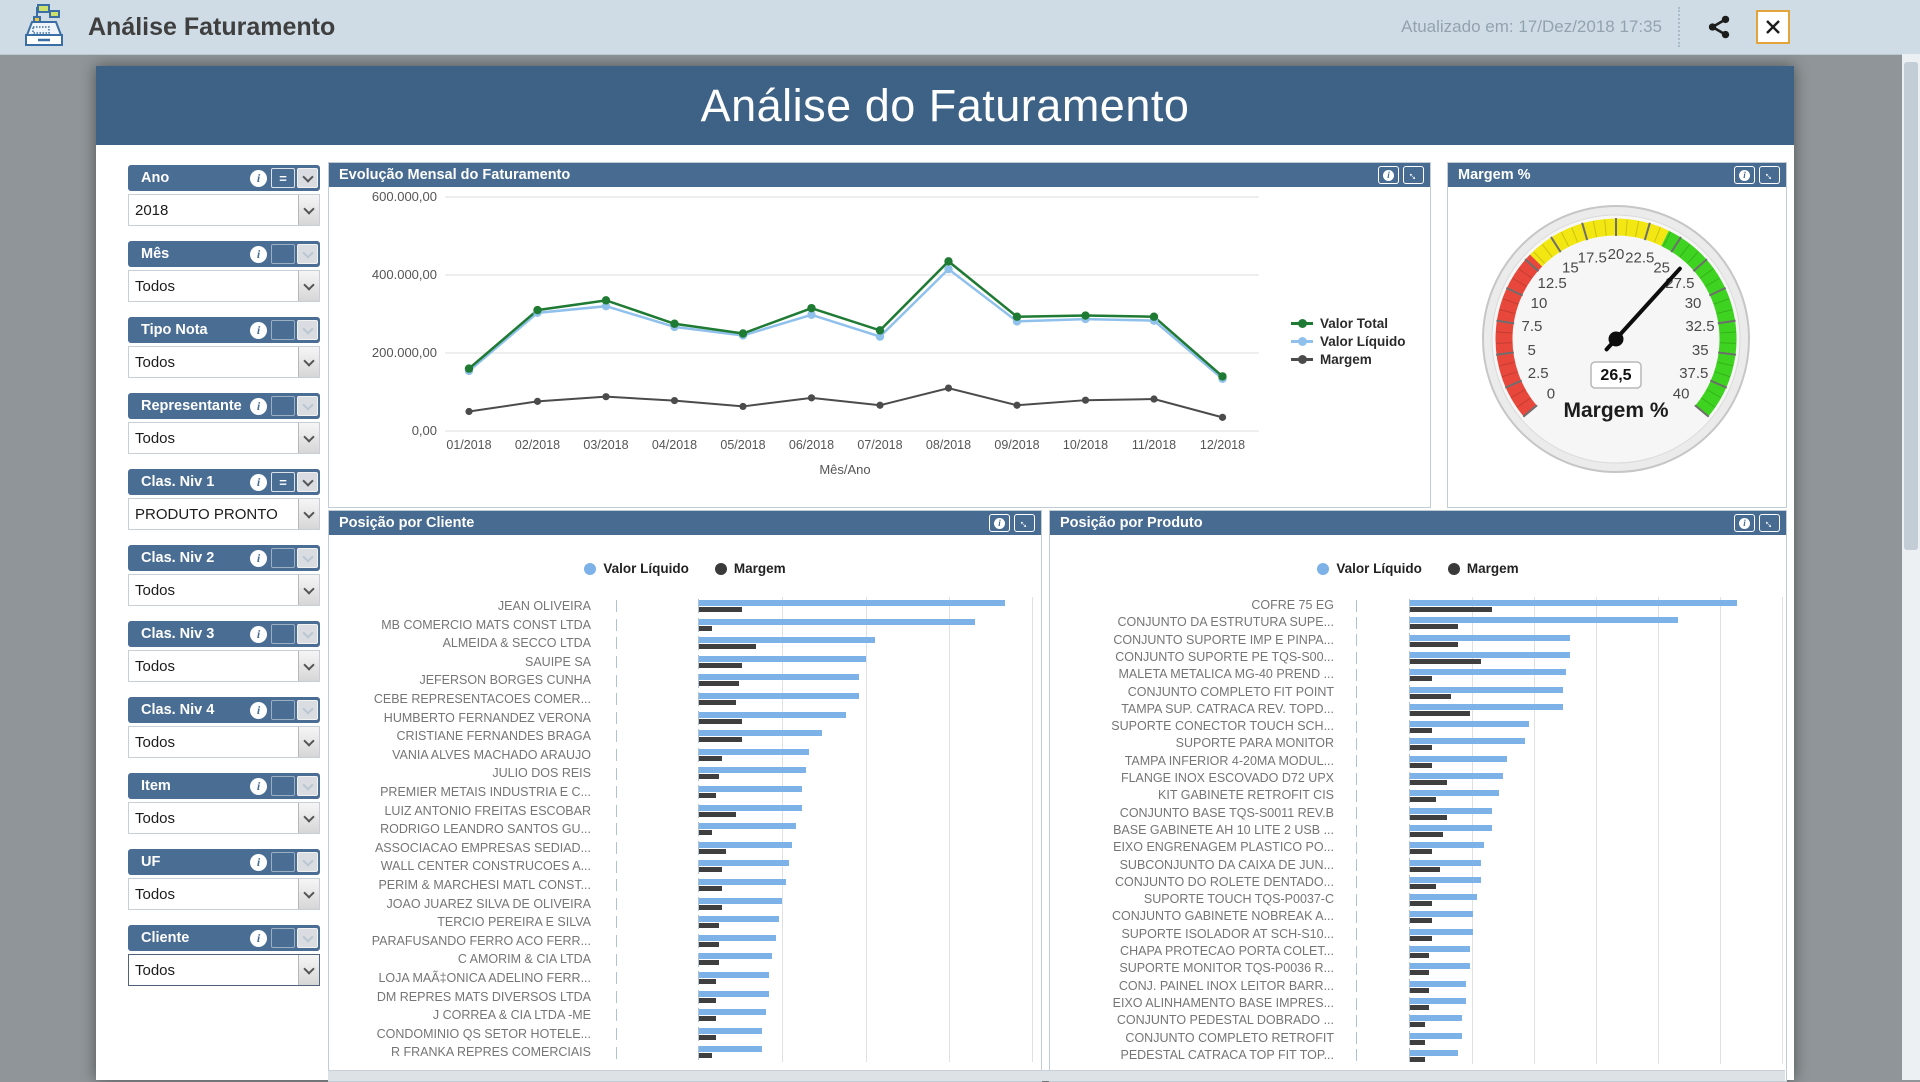 The image size is (1920, 1082). Describe the element at coordinates (514, 922) in the screenshot. I see `category-label: TERCIO PEREIRA E SILVA` at that location.